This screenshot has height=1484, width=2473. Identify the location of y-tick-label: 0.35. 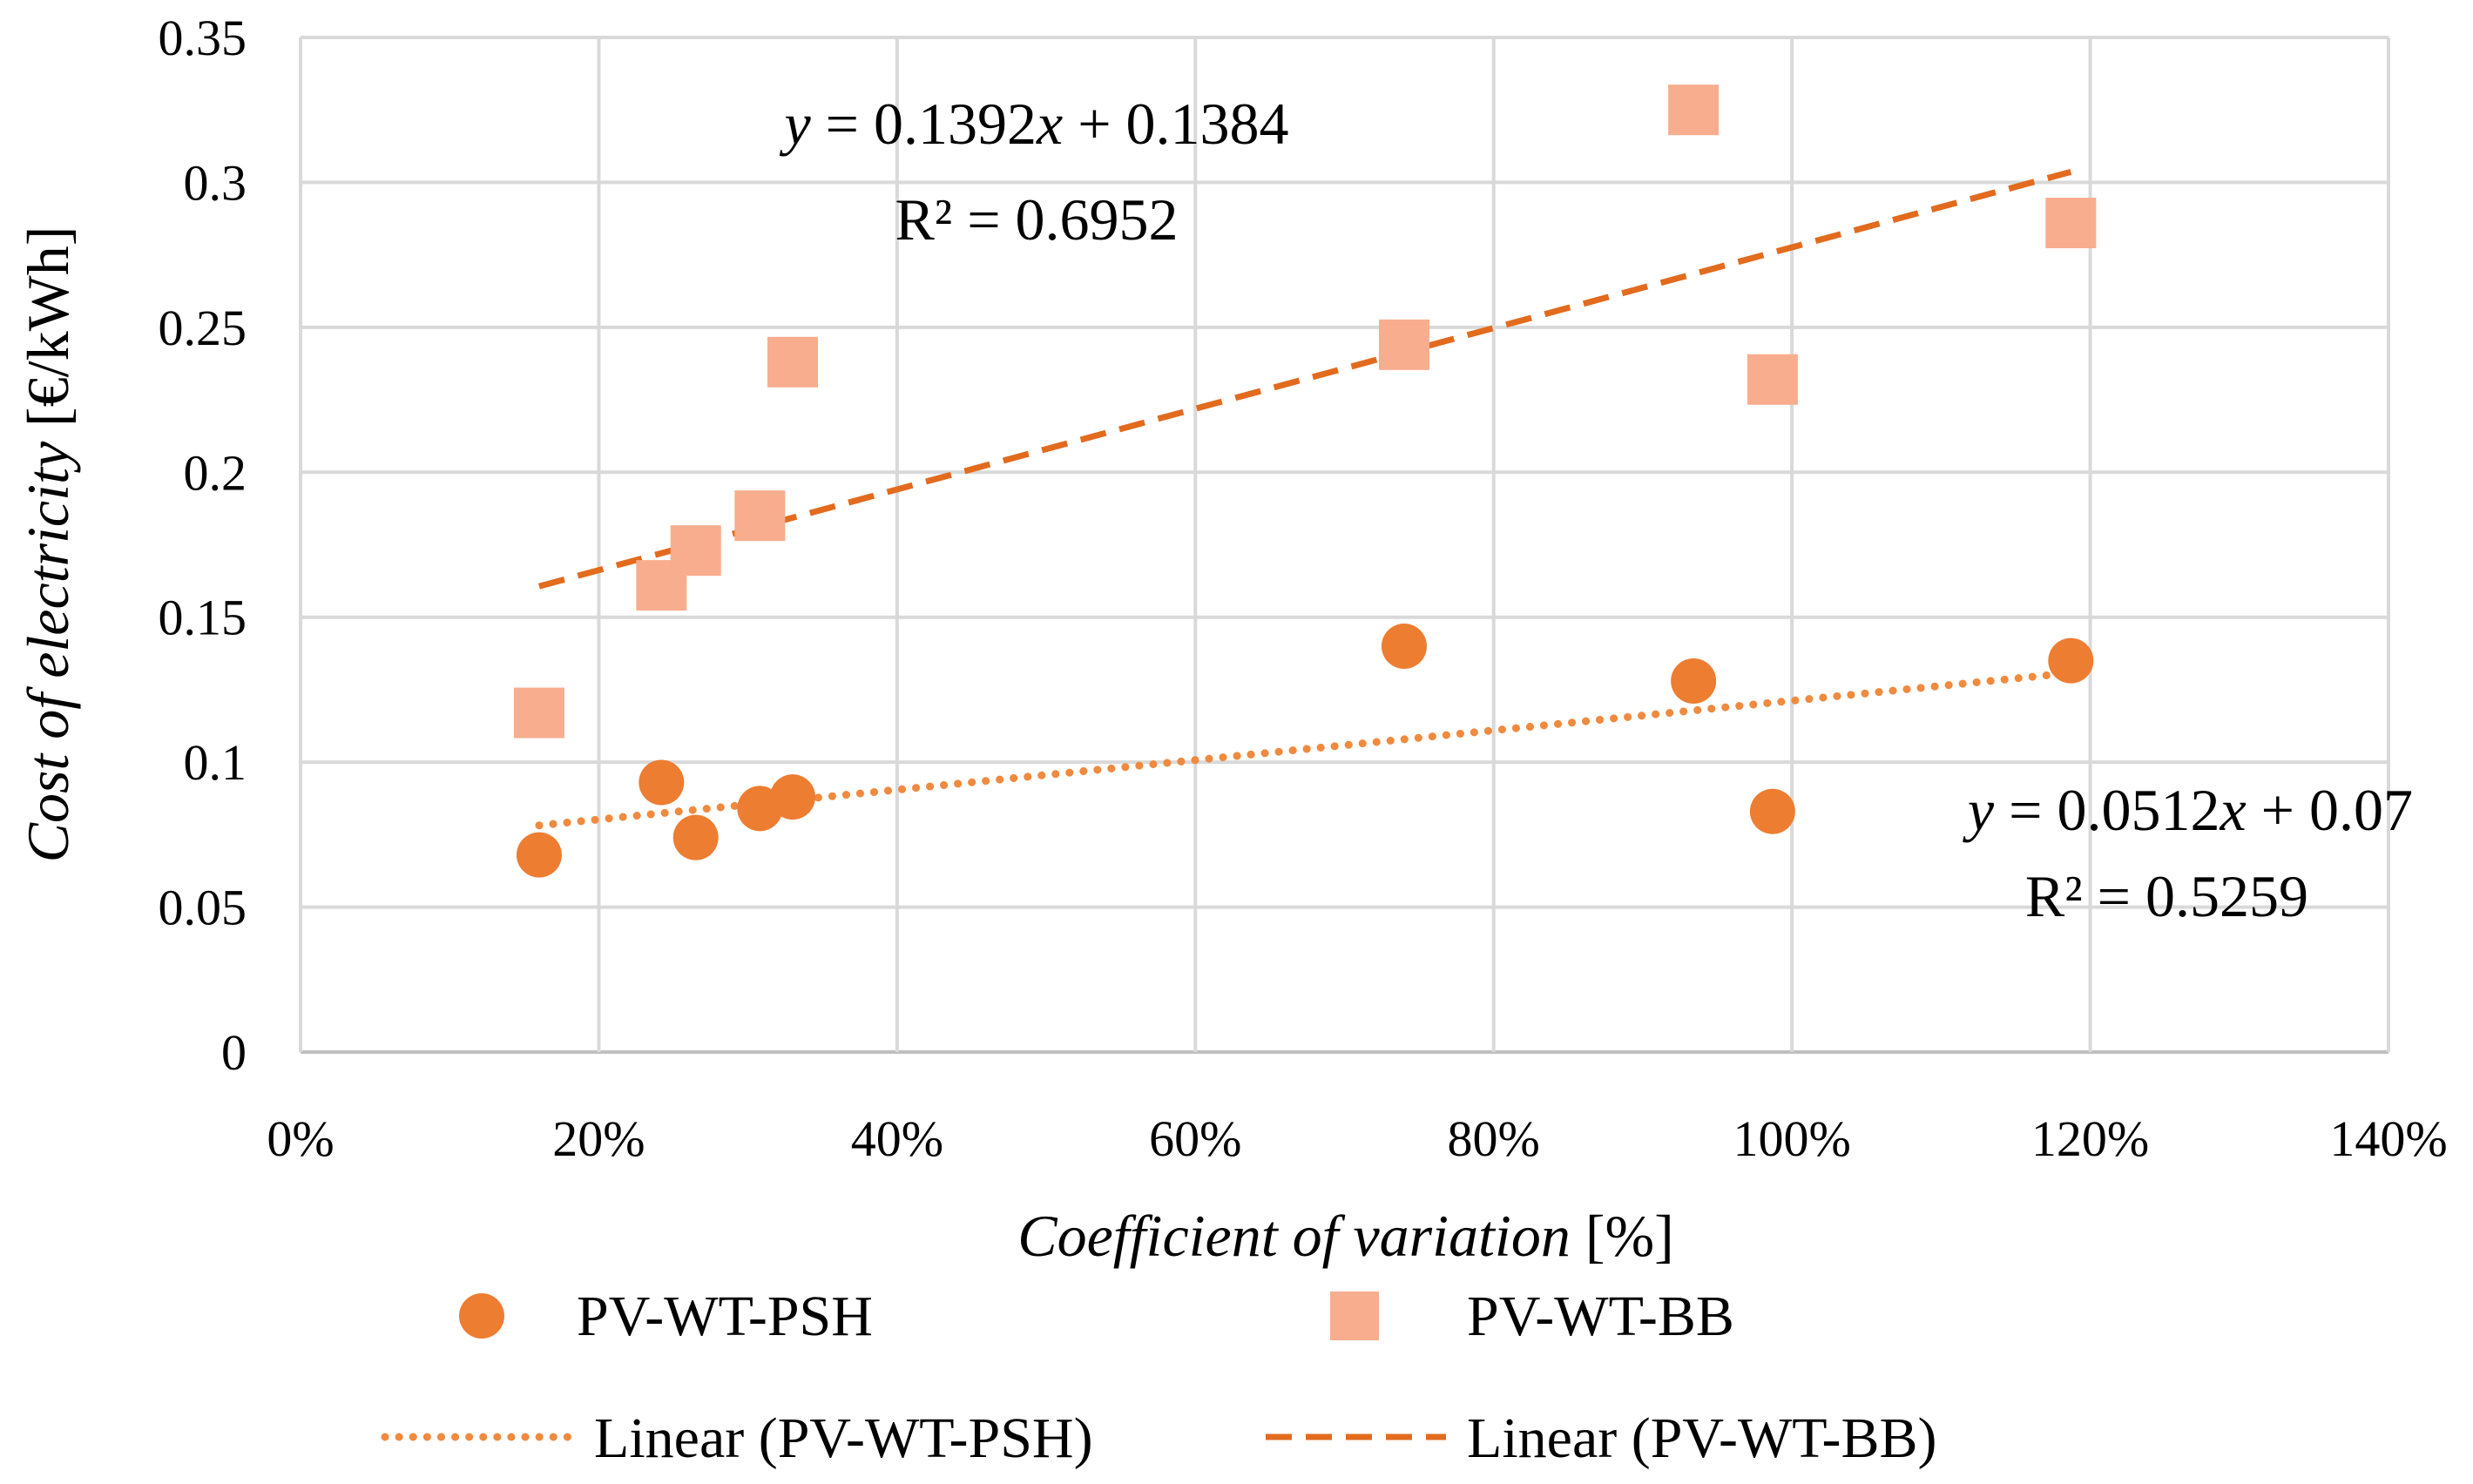
(203, 38).